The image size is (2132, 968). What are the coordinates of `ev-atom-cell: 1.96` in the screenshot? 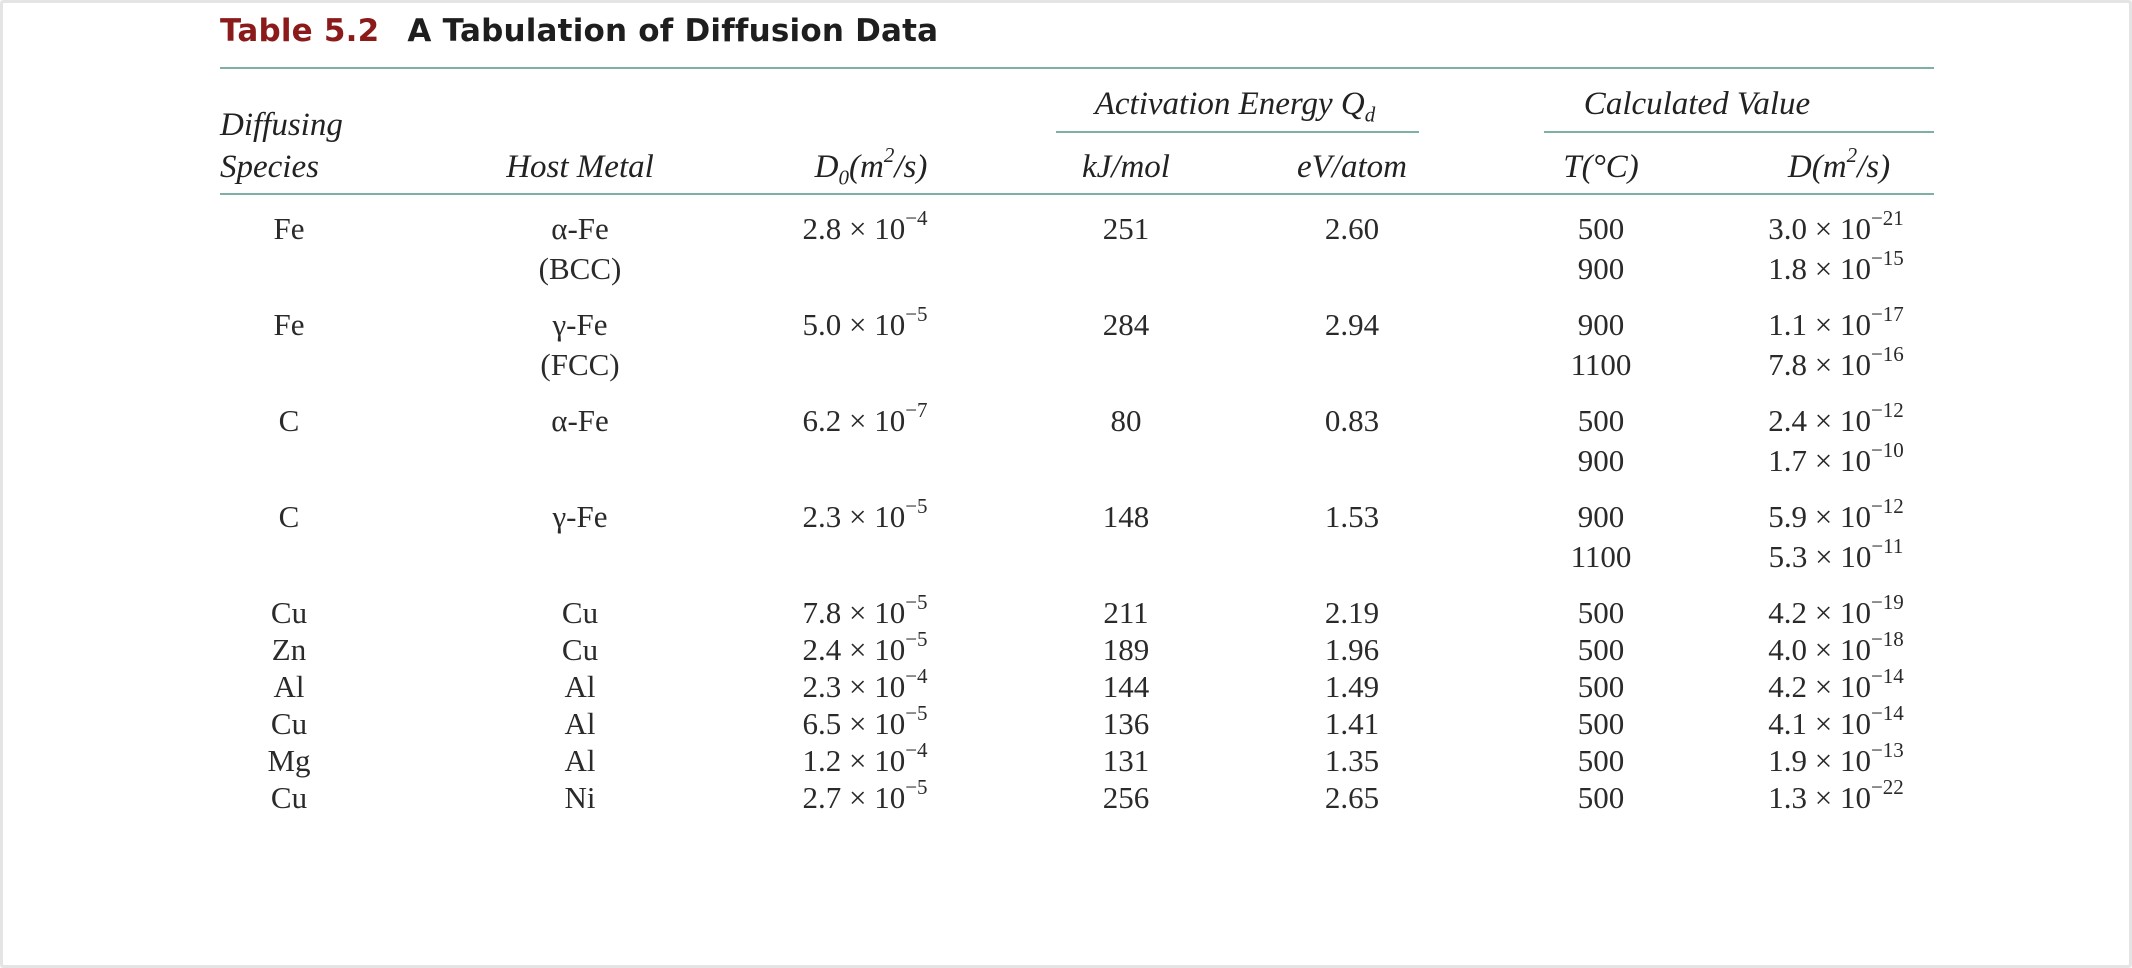 It's located at (1352, 649).